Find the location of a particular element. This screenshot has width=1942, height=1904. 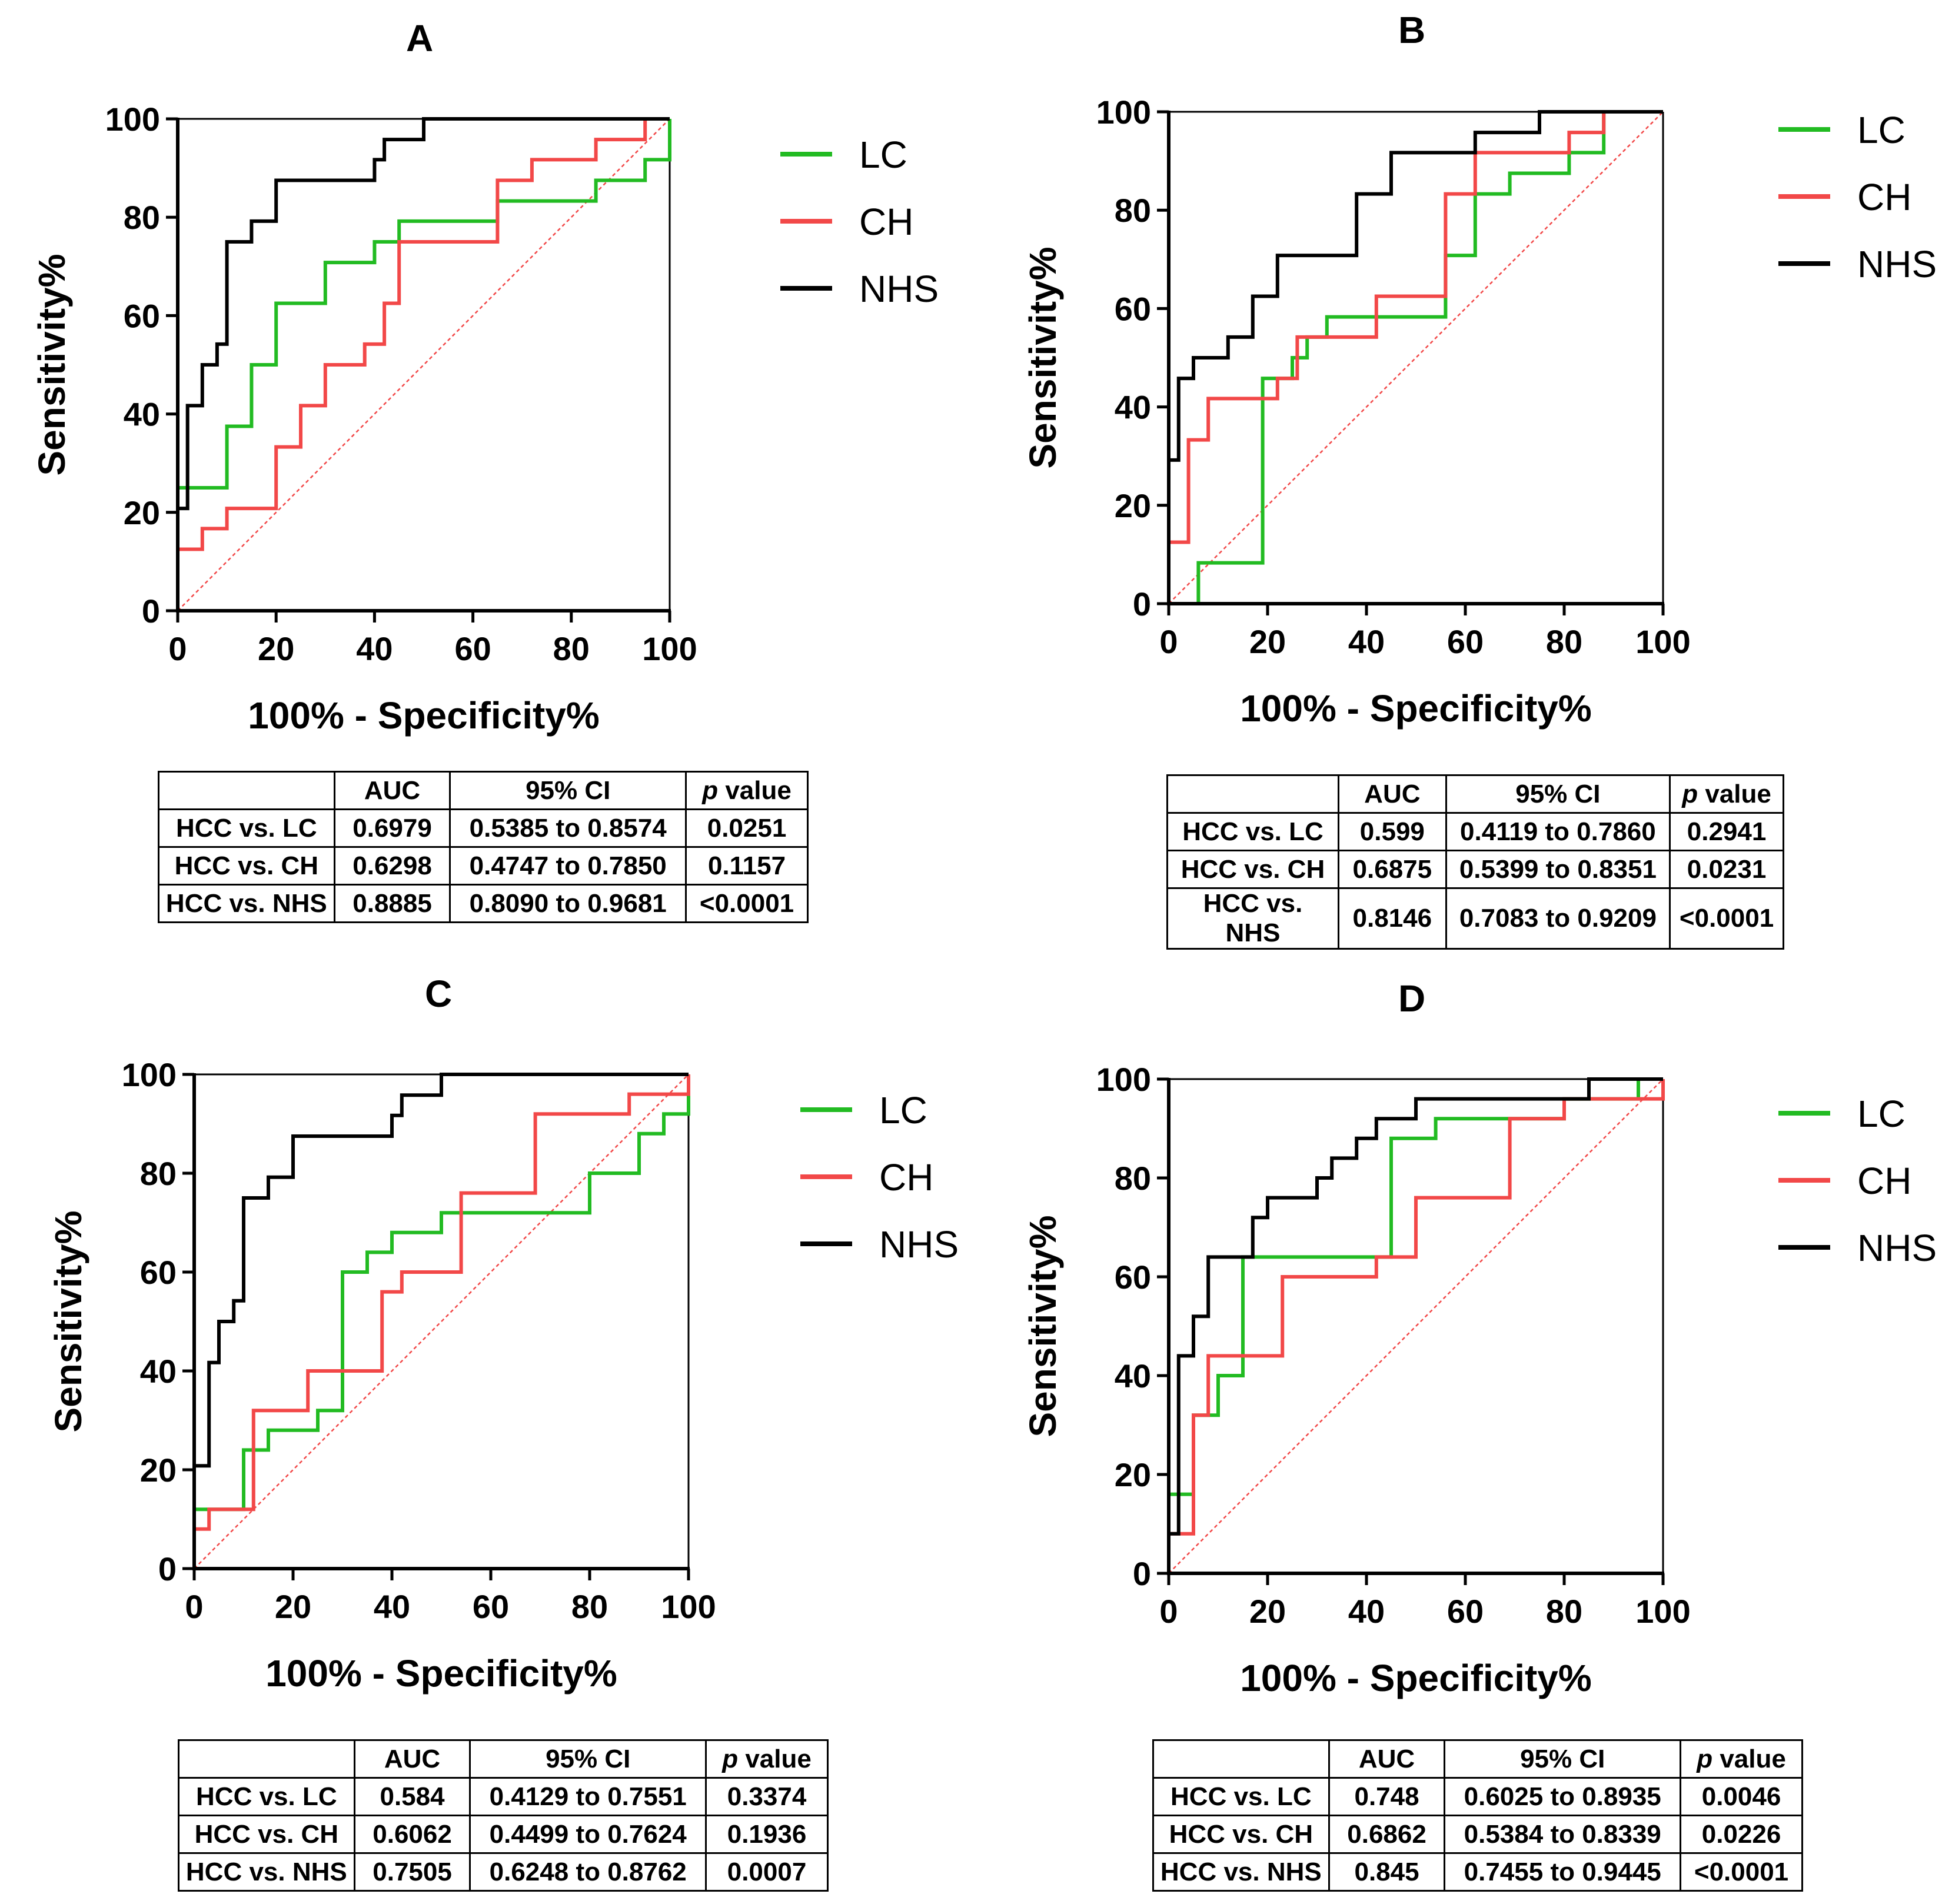

table-cell: 0.599 is located at coordinates (1392, 831).